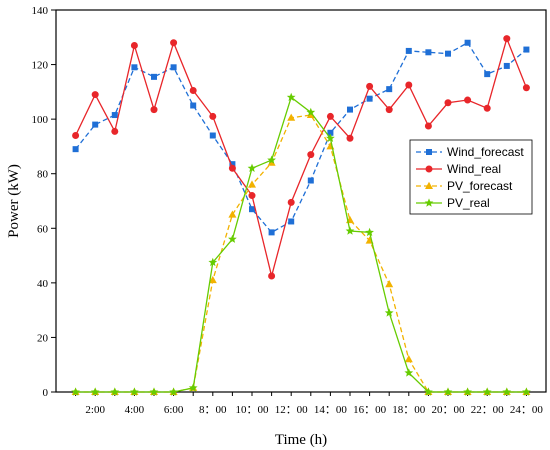 The width and height of the screenshot is (550, 450). I want to click on x-tick-label: 14：00, so click(330, 410).